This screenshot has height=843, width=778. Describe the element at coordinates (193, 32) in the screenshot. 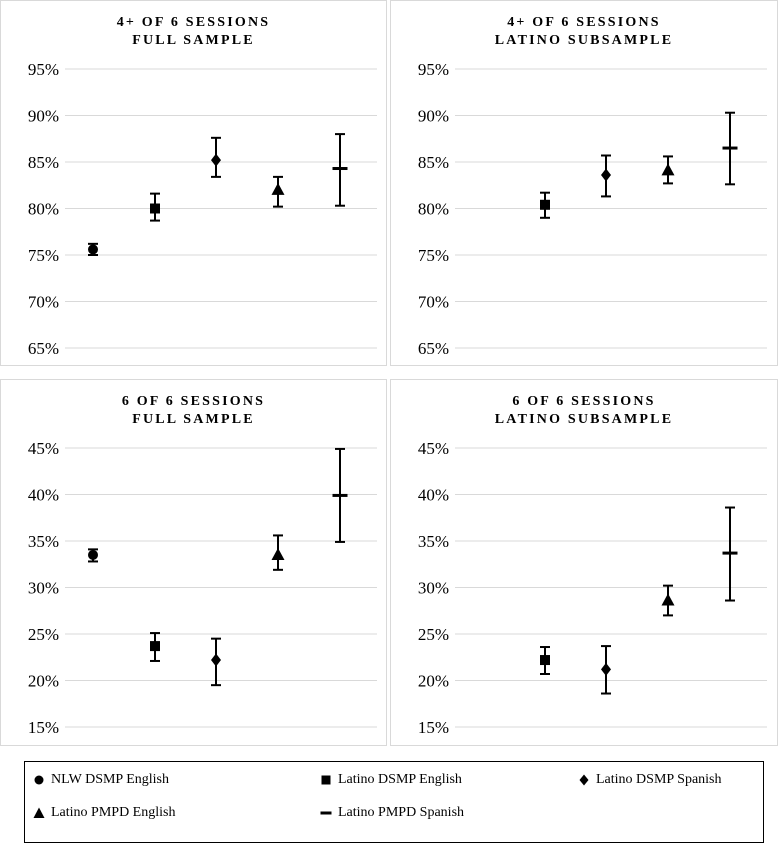

I see `chart-title: 4+ OF 6 SESSIONS FULL SAMPLE` at that location.